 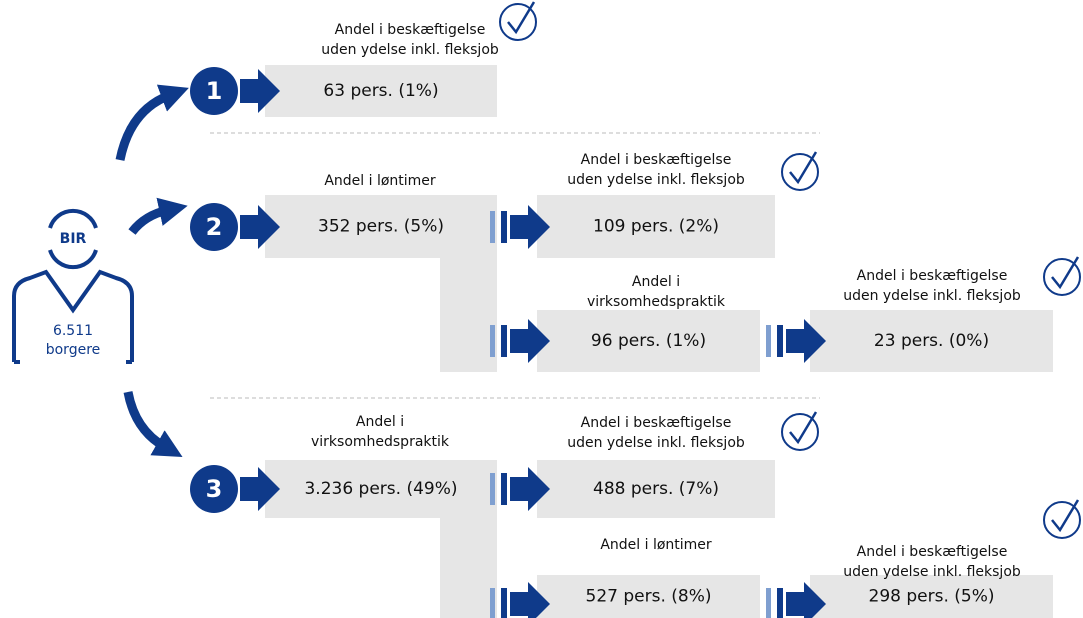 What do you see at coordinates (73, 331) in the screenshot?
I see `person-count: 6.511` at bounding box center [73, 331].